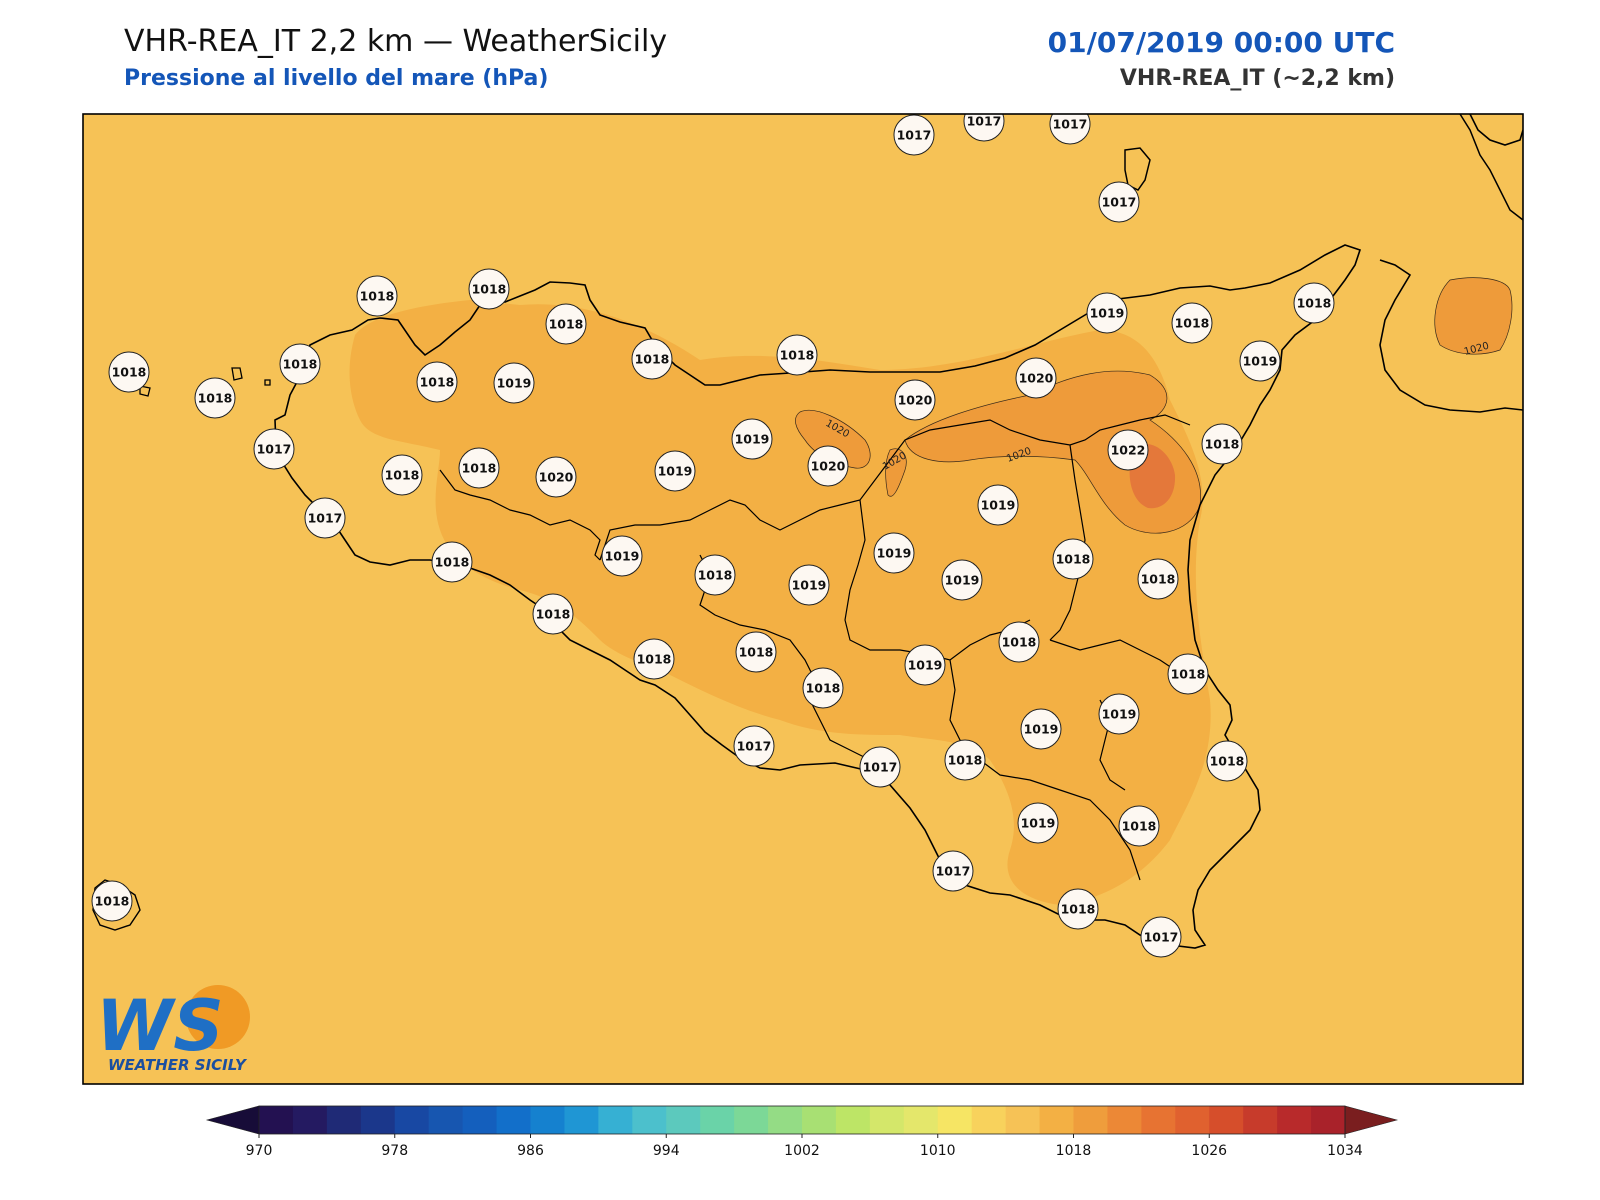 This screenshot has width=1600, height=1200. Describe the element at coordinates (1345, 1151) in the screenshot. I see `colorbar-tick-label: 1034` at that location.